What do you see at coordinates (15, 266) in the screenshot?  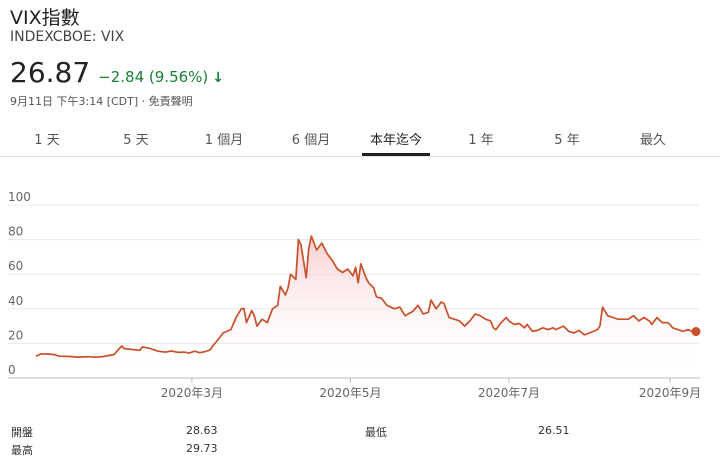 I see `y-tick-label: 60` at bounding box center [15, 266].